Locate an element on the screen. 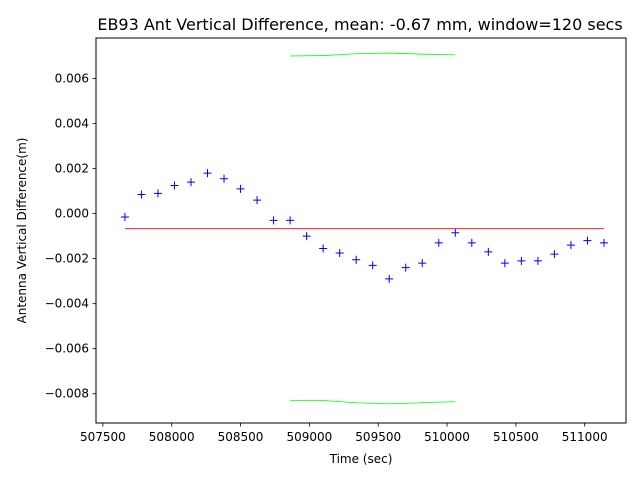 Image resolution: width=640 pixels, height=480 pixels. y-tick-label: −0.008 is located at coordinates (67, 394).